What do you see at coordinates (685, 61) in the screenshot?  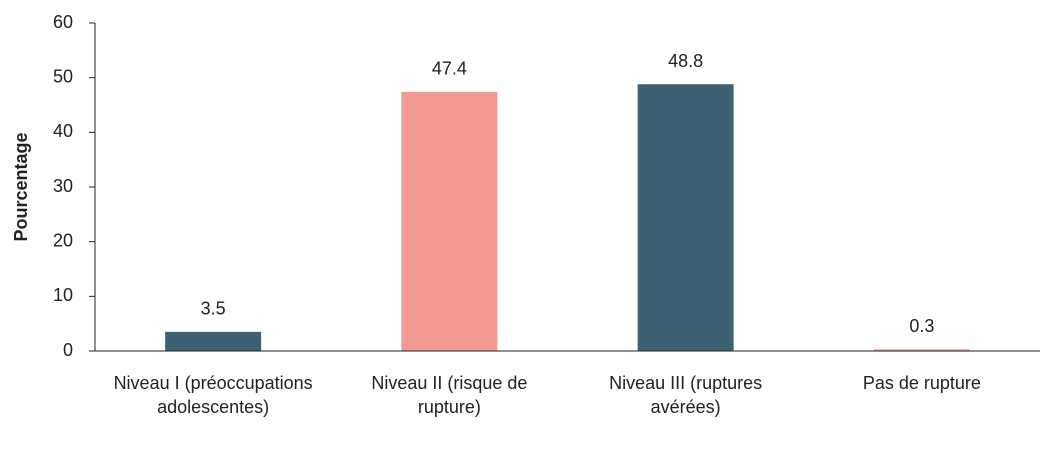 I see `value-label: 48.8` at bounding box center [685, 61].